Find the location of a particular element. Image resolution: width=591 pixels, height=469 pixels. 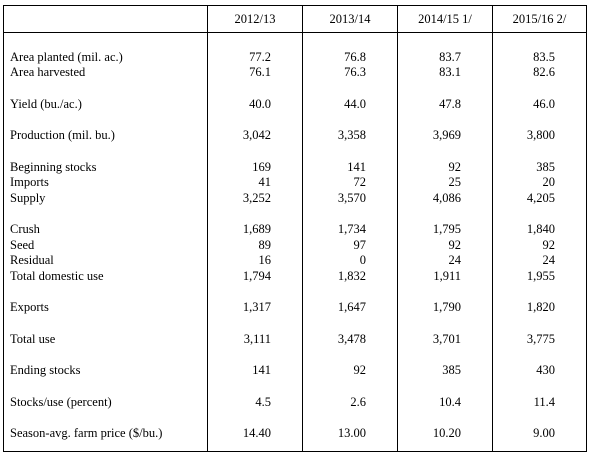

table-cell: 46.0 is located at coordinates (544, 103).